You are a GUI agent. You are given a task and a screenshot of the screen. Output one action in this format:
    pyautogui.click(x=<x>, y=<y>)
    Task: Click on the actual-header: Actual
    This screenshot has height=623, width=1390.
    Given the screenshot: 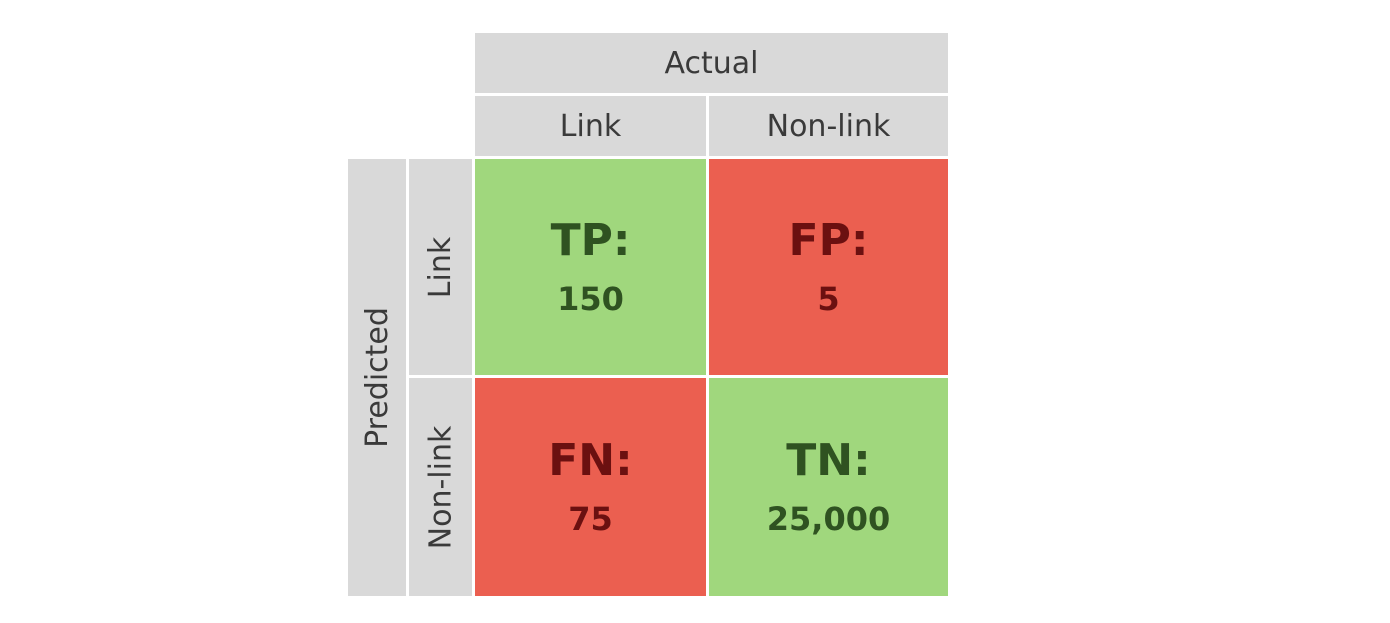 What is the action you would take?
    pyautogui.click(x=711, y=63)
    